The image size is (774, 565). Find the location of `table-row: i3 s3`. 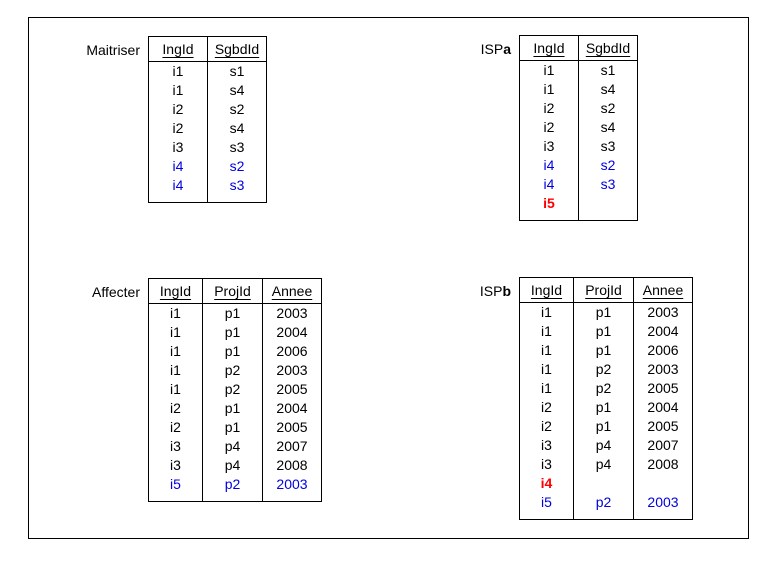

table-row: i3 s3 is located at coordinates (207, 147).